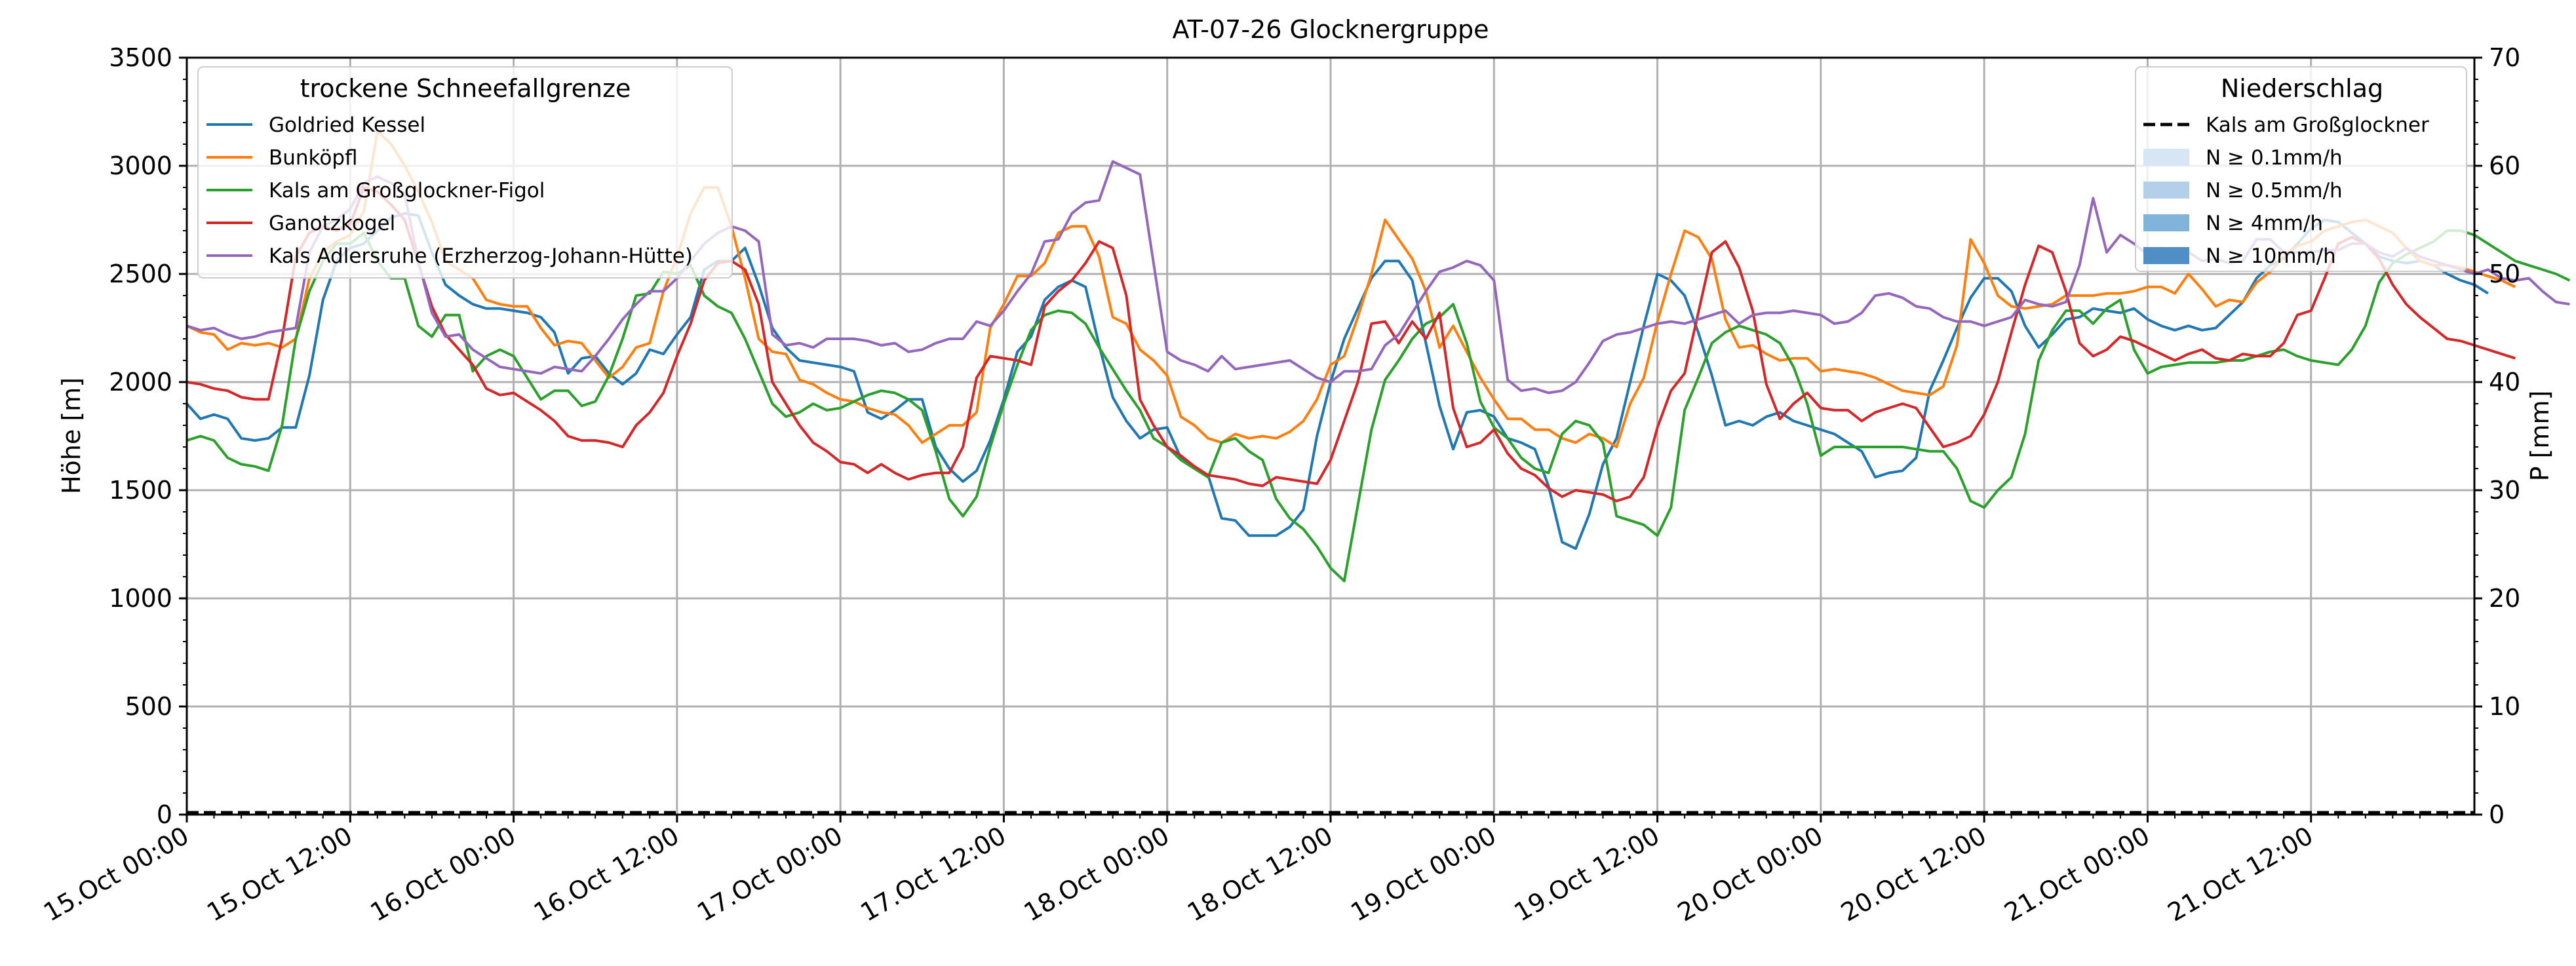 The width and height of the screenshot is (2576, 966). I want to click on legend-label: Ganotzkogel, so click(332, 223).